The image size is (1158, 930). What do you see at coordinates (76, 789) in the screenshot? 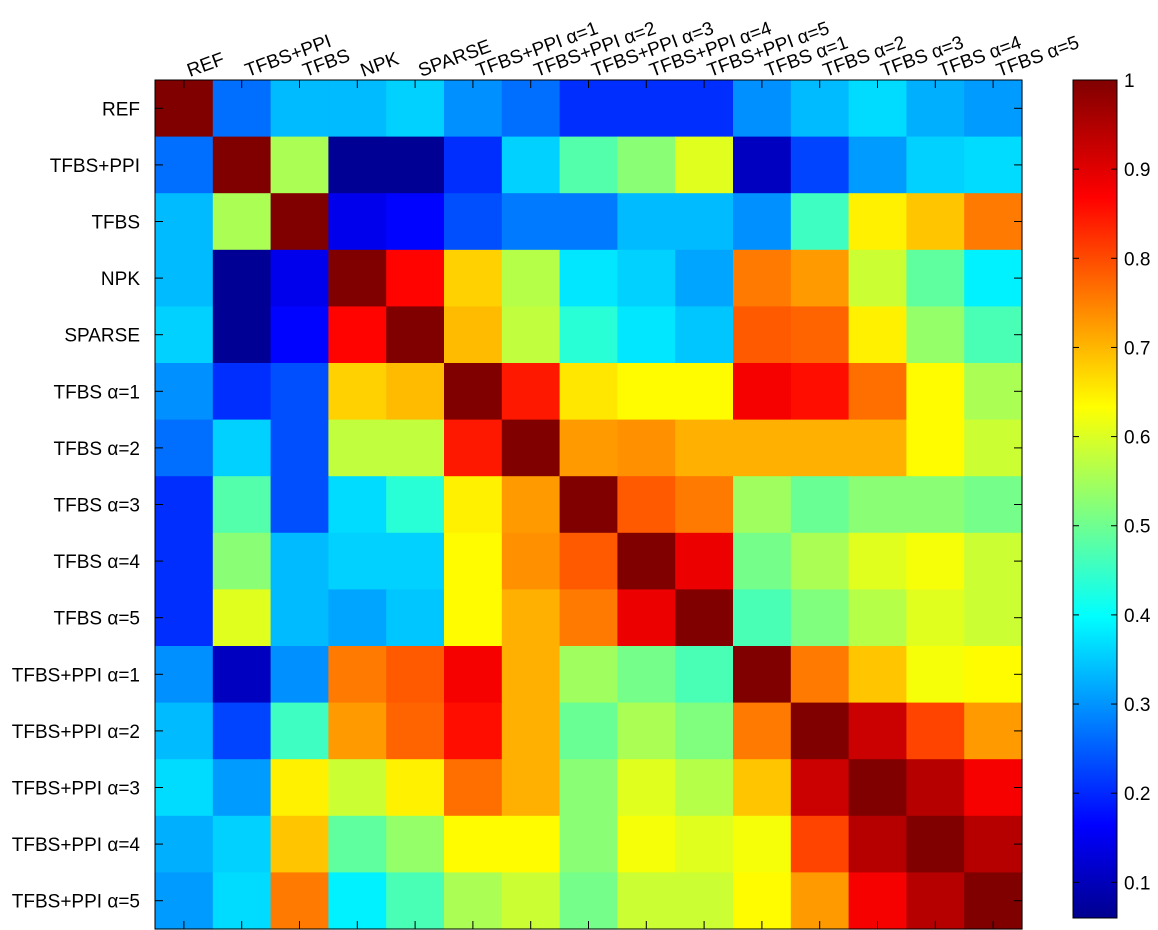
I see `row-label: TFBS+PPI α=3` at bounding box center [76, 789].